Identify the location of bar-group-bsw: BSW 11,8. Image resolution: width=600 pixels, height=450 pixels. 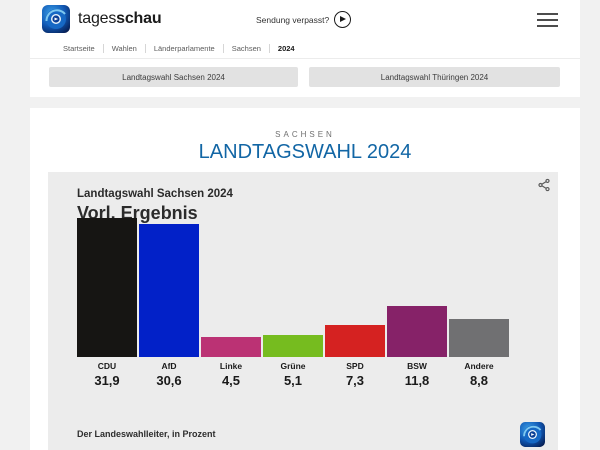
(417, 264).